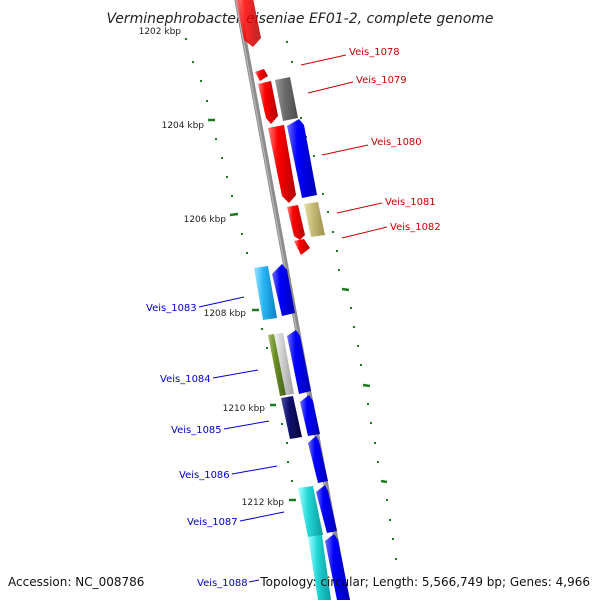 This screenshot has width=600, height=600. Describe the element at coordinates (212, 522) in the screenshot. I see `gene-label: Veis_1087` at that location.